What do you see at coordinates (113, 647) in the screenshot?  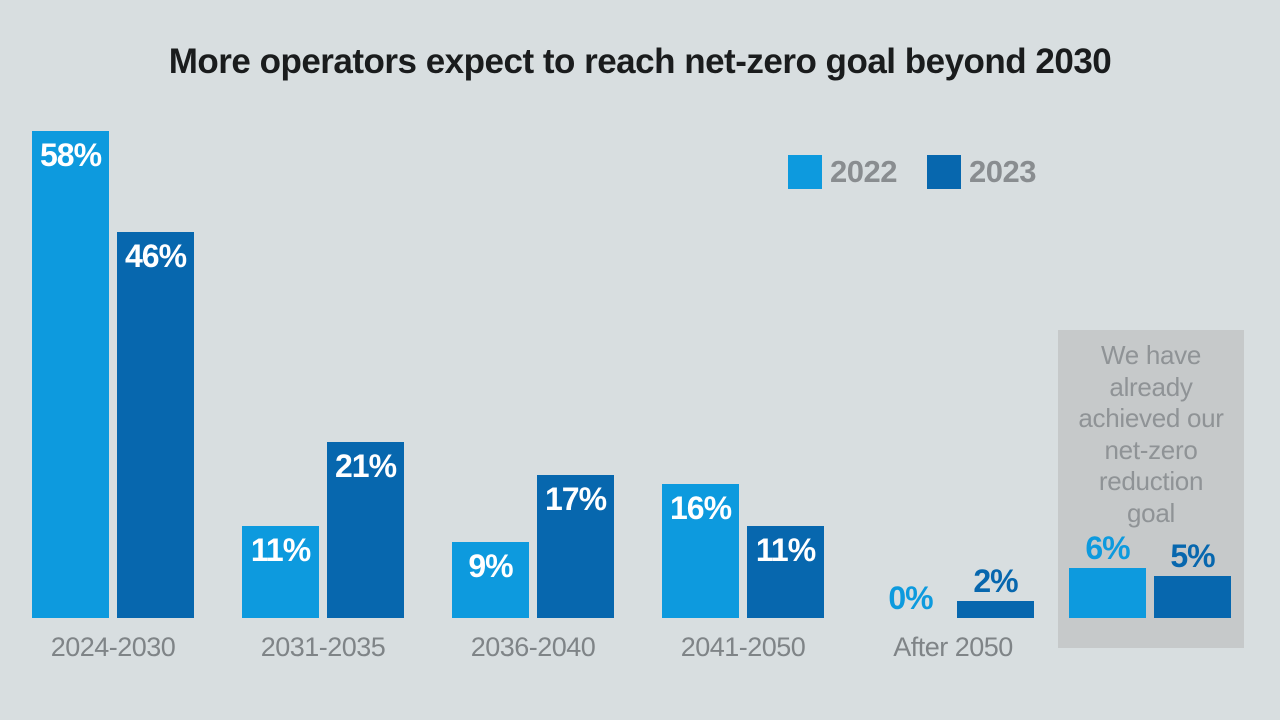 I see `category-label-2024-2030: 2024-2030` at bounding box center [113, 647].